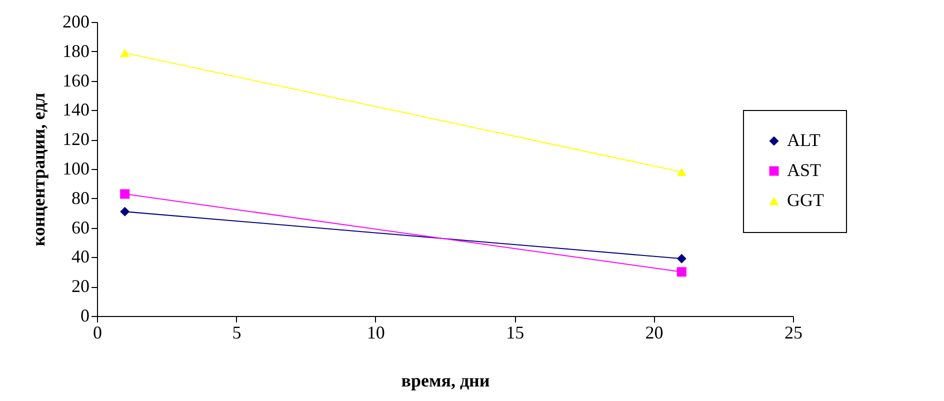 This screenshot has height=401, width=944. What do you see at coordinates (76, 50) in the screenshot?
I see `y-tick-label: 180` at bounding box center [76, 50].